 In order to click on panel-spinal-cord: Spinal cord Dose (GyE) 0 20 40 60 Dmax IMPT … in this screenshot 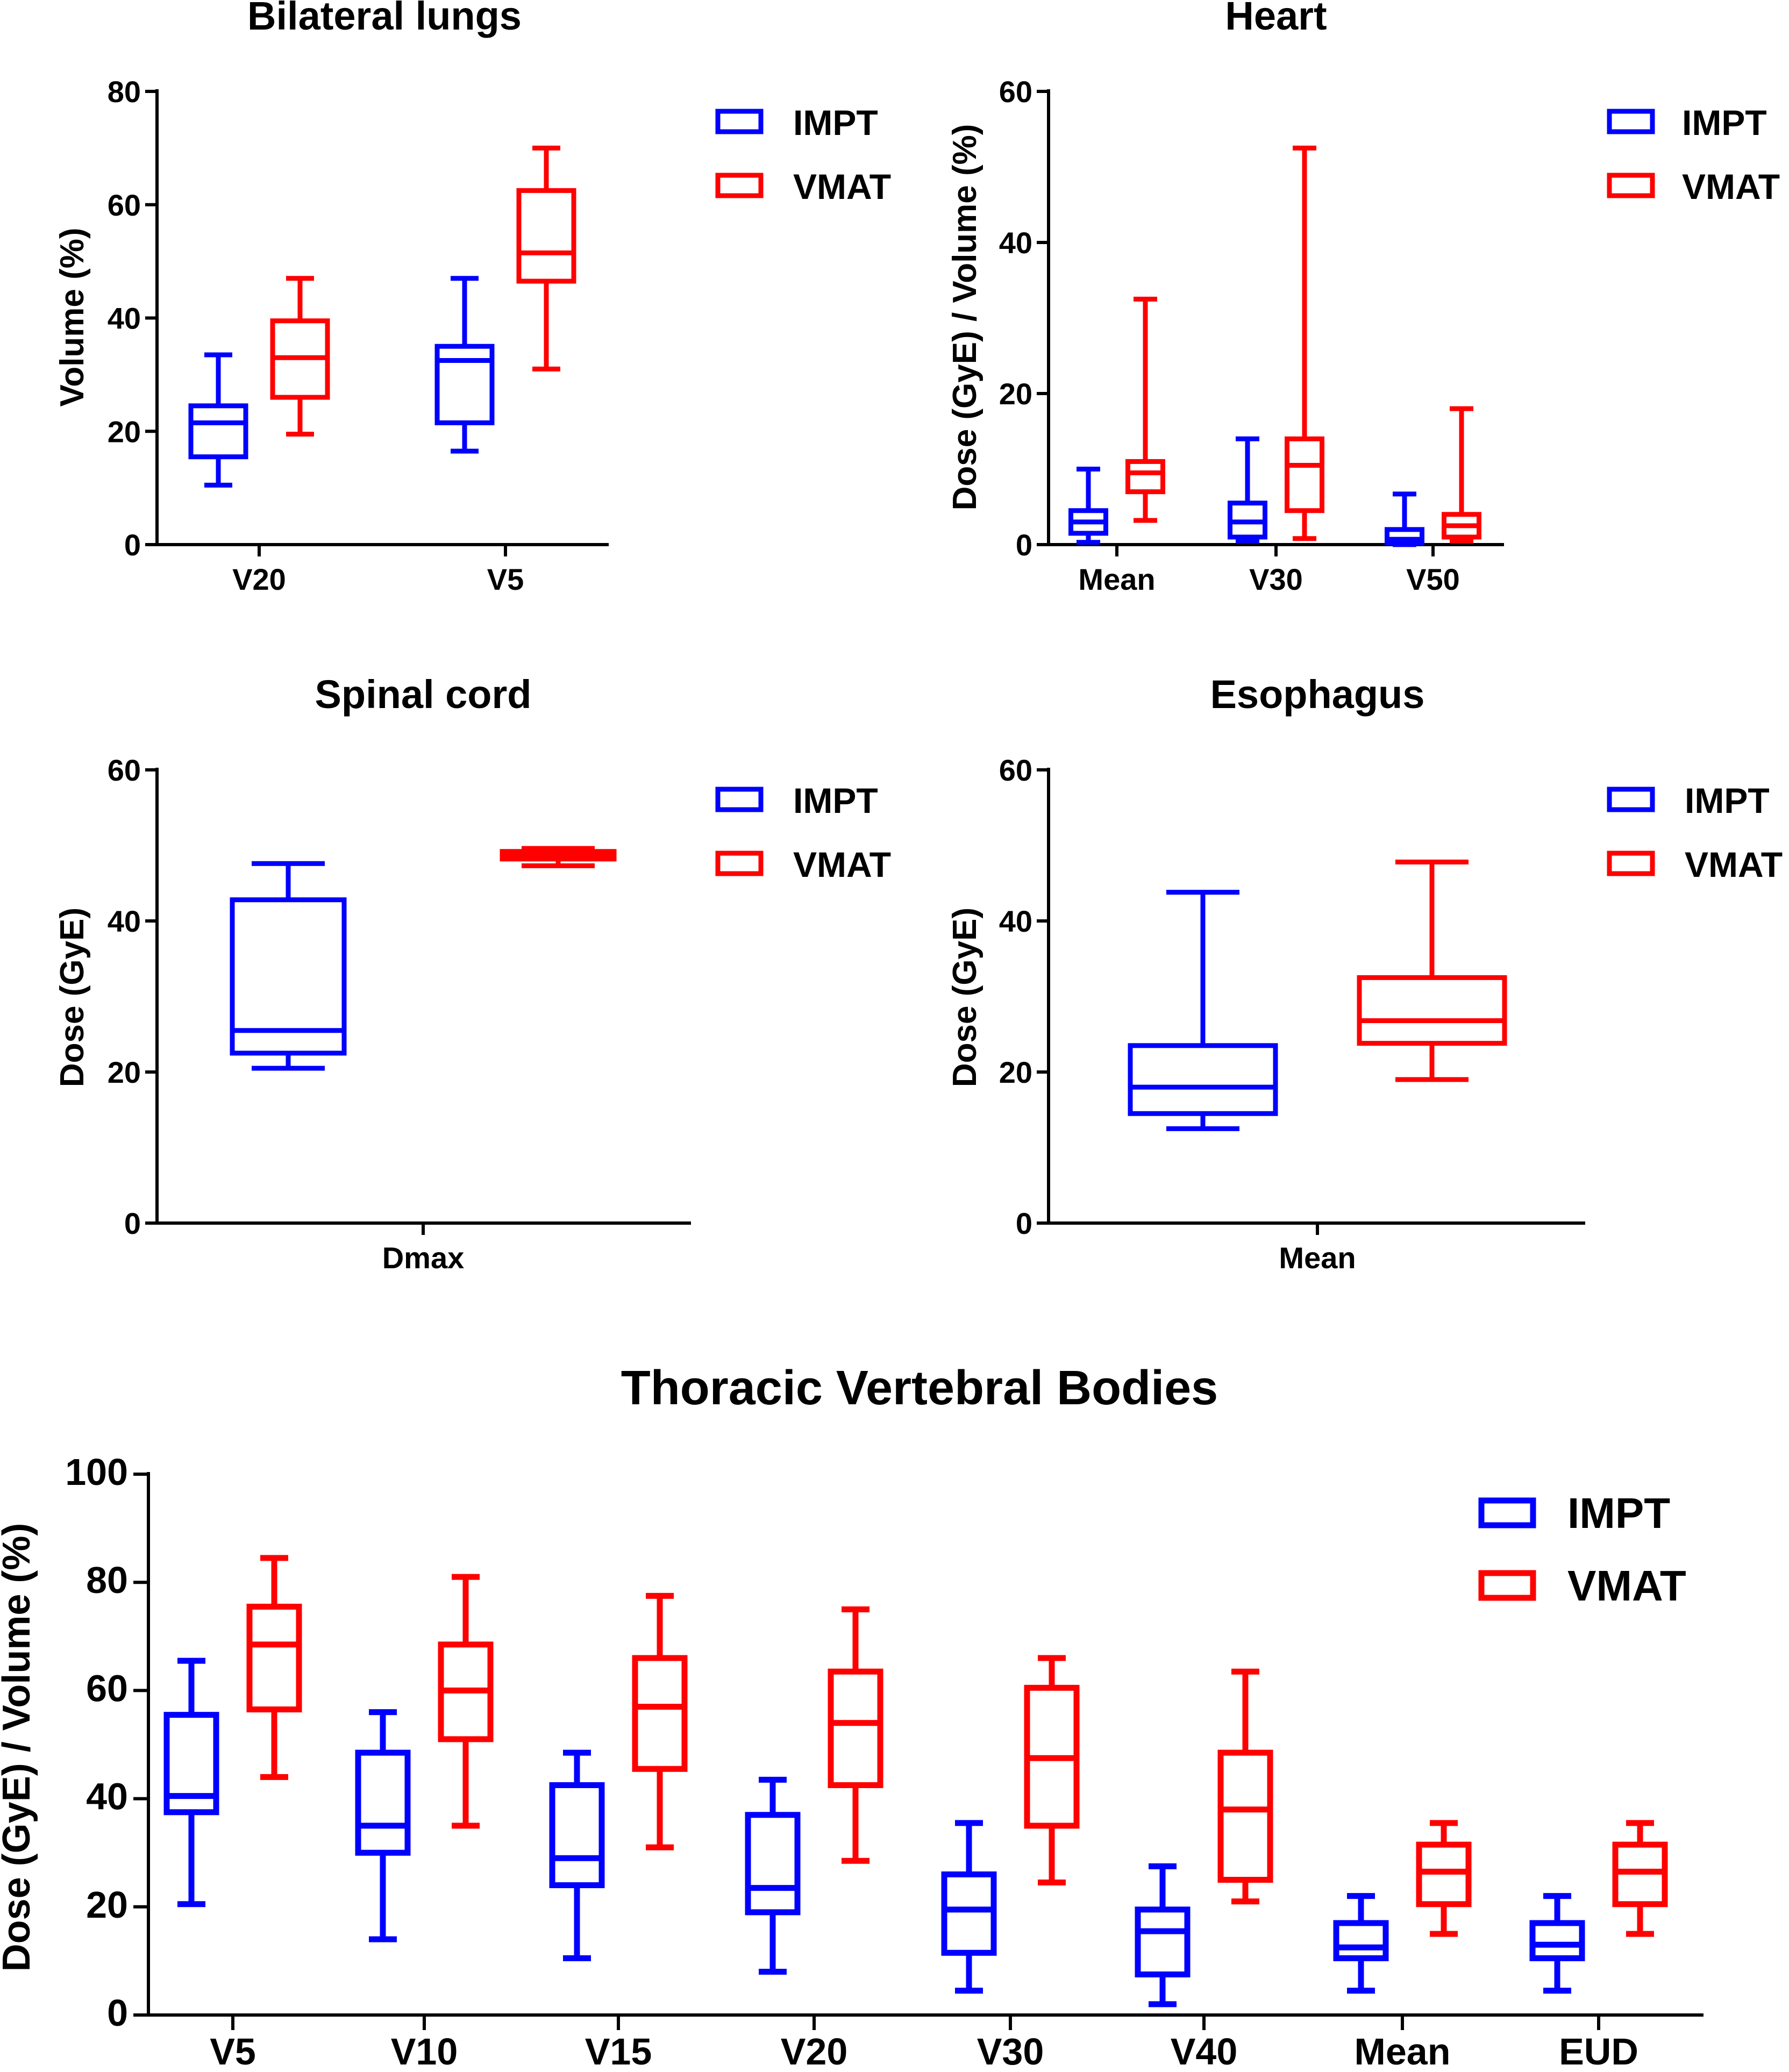, I will do `click(472, 973)`.